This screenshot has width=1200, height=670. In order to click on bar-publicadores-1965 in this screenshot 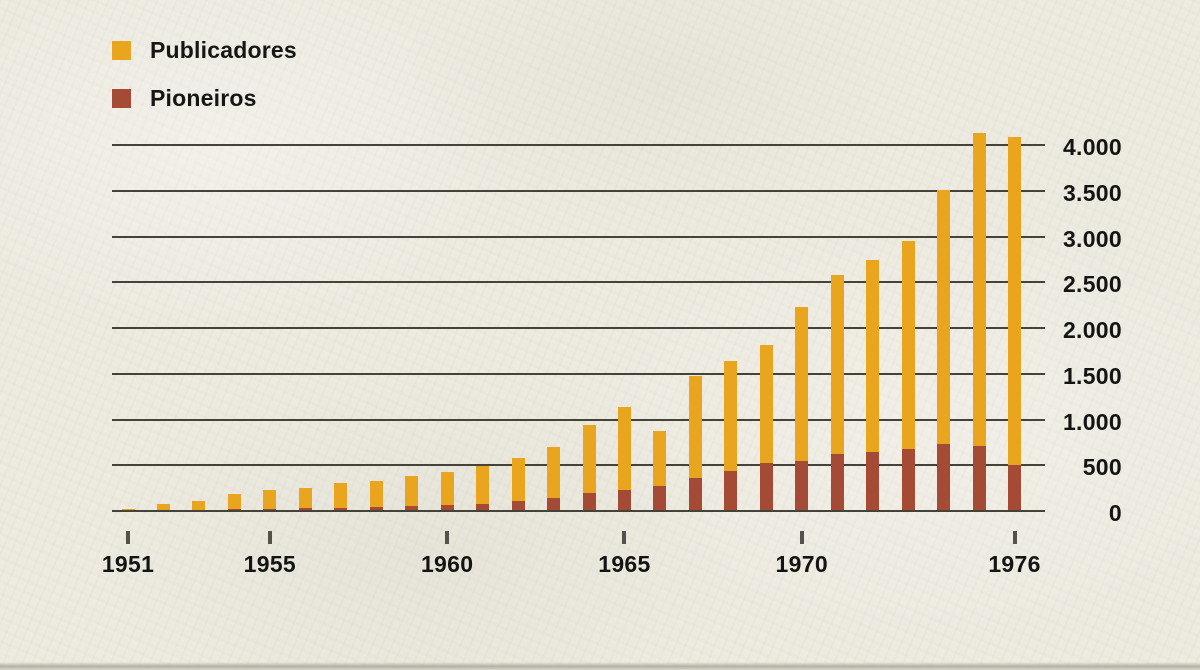, I will do `click(624, 458)`.